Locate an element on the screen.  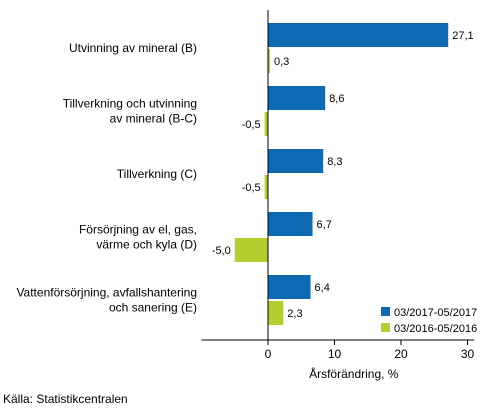
x-tick-label: 30 is located at coordinates (468, 354).